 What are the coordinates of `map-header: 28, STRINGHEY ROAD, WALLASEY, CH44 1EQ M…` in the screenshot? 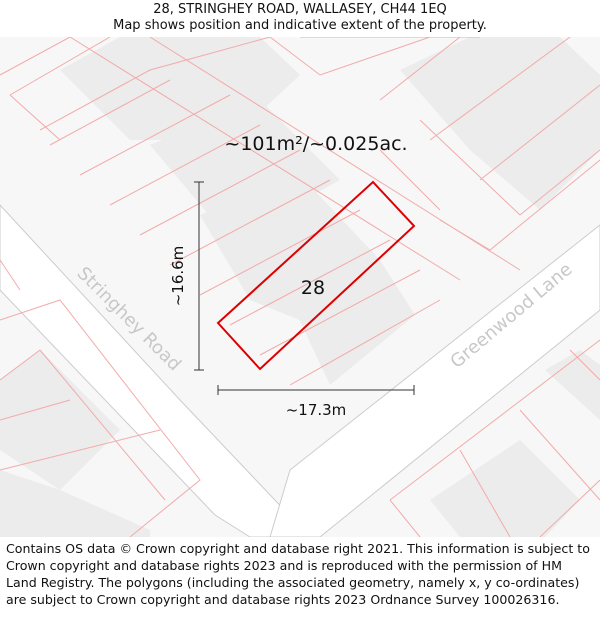 It's located at (300, 19).